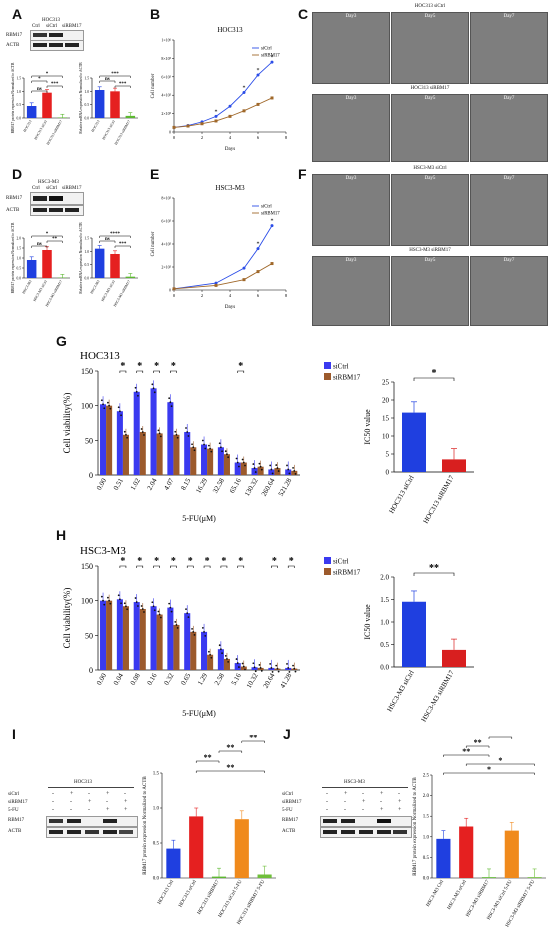 Image resolution: width=550 pixels, height=946 pixels. Describe the element at coordinates (13, 210) in the screenshot. I see `blot-d-row-actb: ACTB` at that location.